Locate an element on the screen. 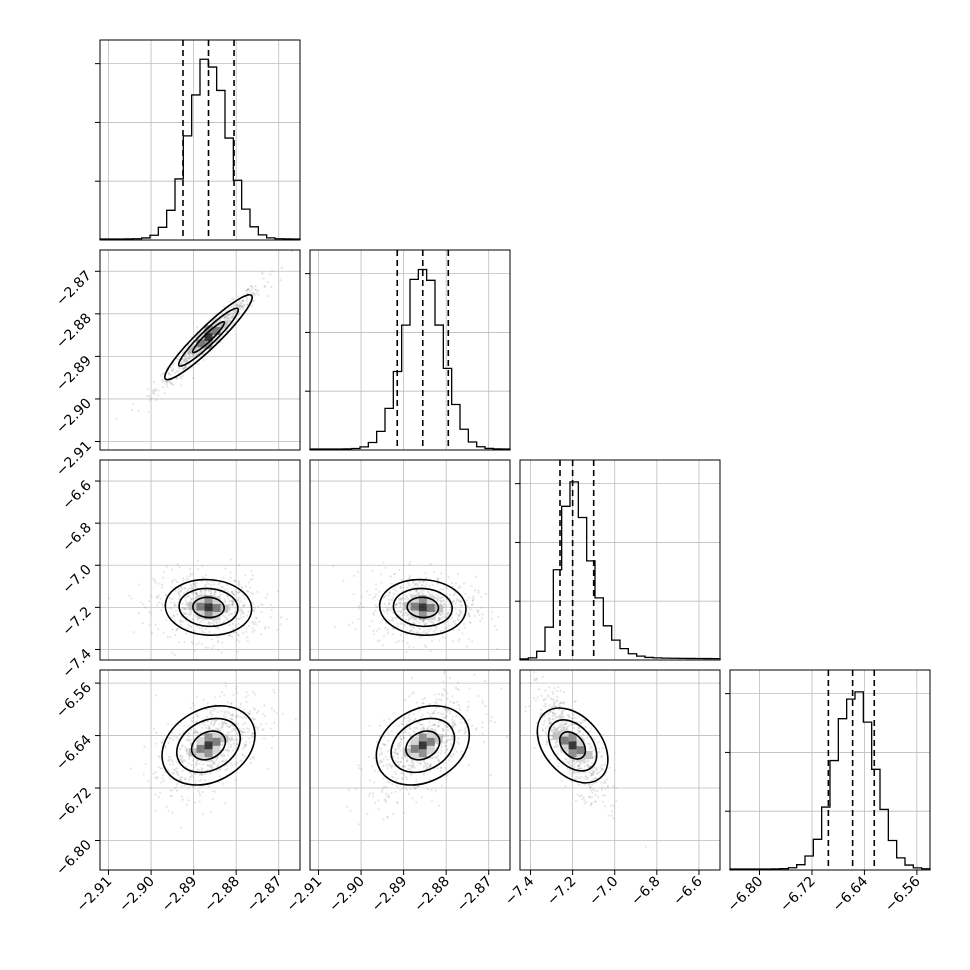 The height and width of the screenshot is (970, 970). scatter-panel-p2-p3 is located at coordinates (620, 770).